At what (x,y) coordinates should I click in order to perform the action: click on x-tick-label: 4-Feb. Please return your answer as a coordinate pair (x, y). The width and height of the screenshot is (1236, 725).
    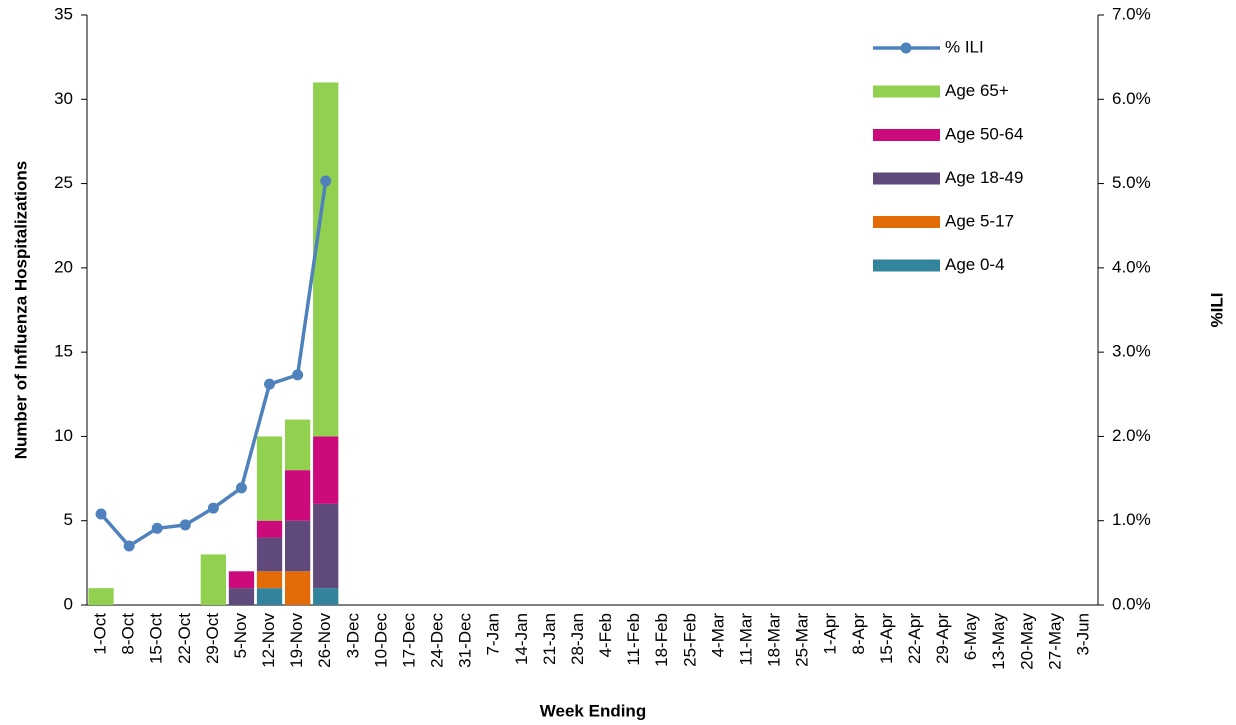
    Looking at the image, I should click on (605, 635).